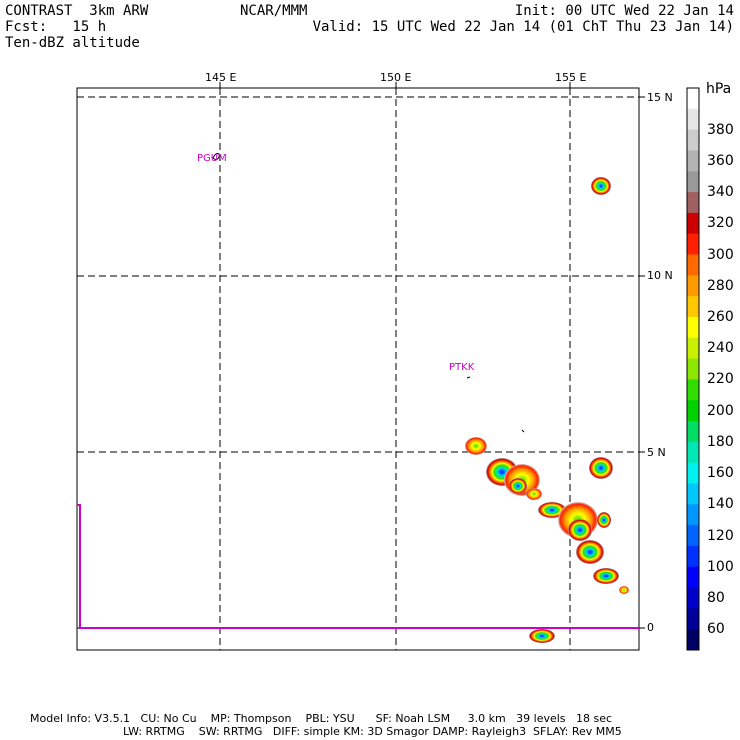  I want to click on colorbar-label: 200, so click(720, 410).